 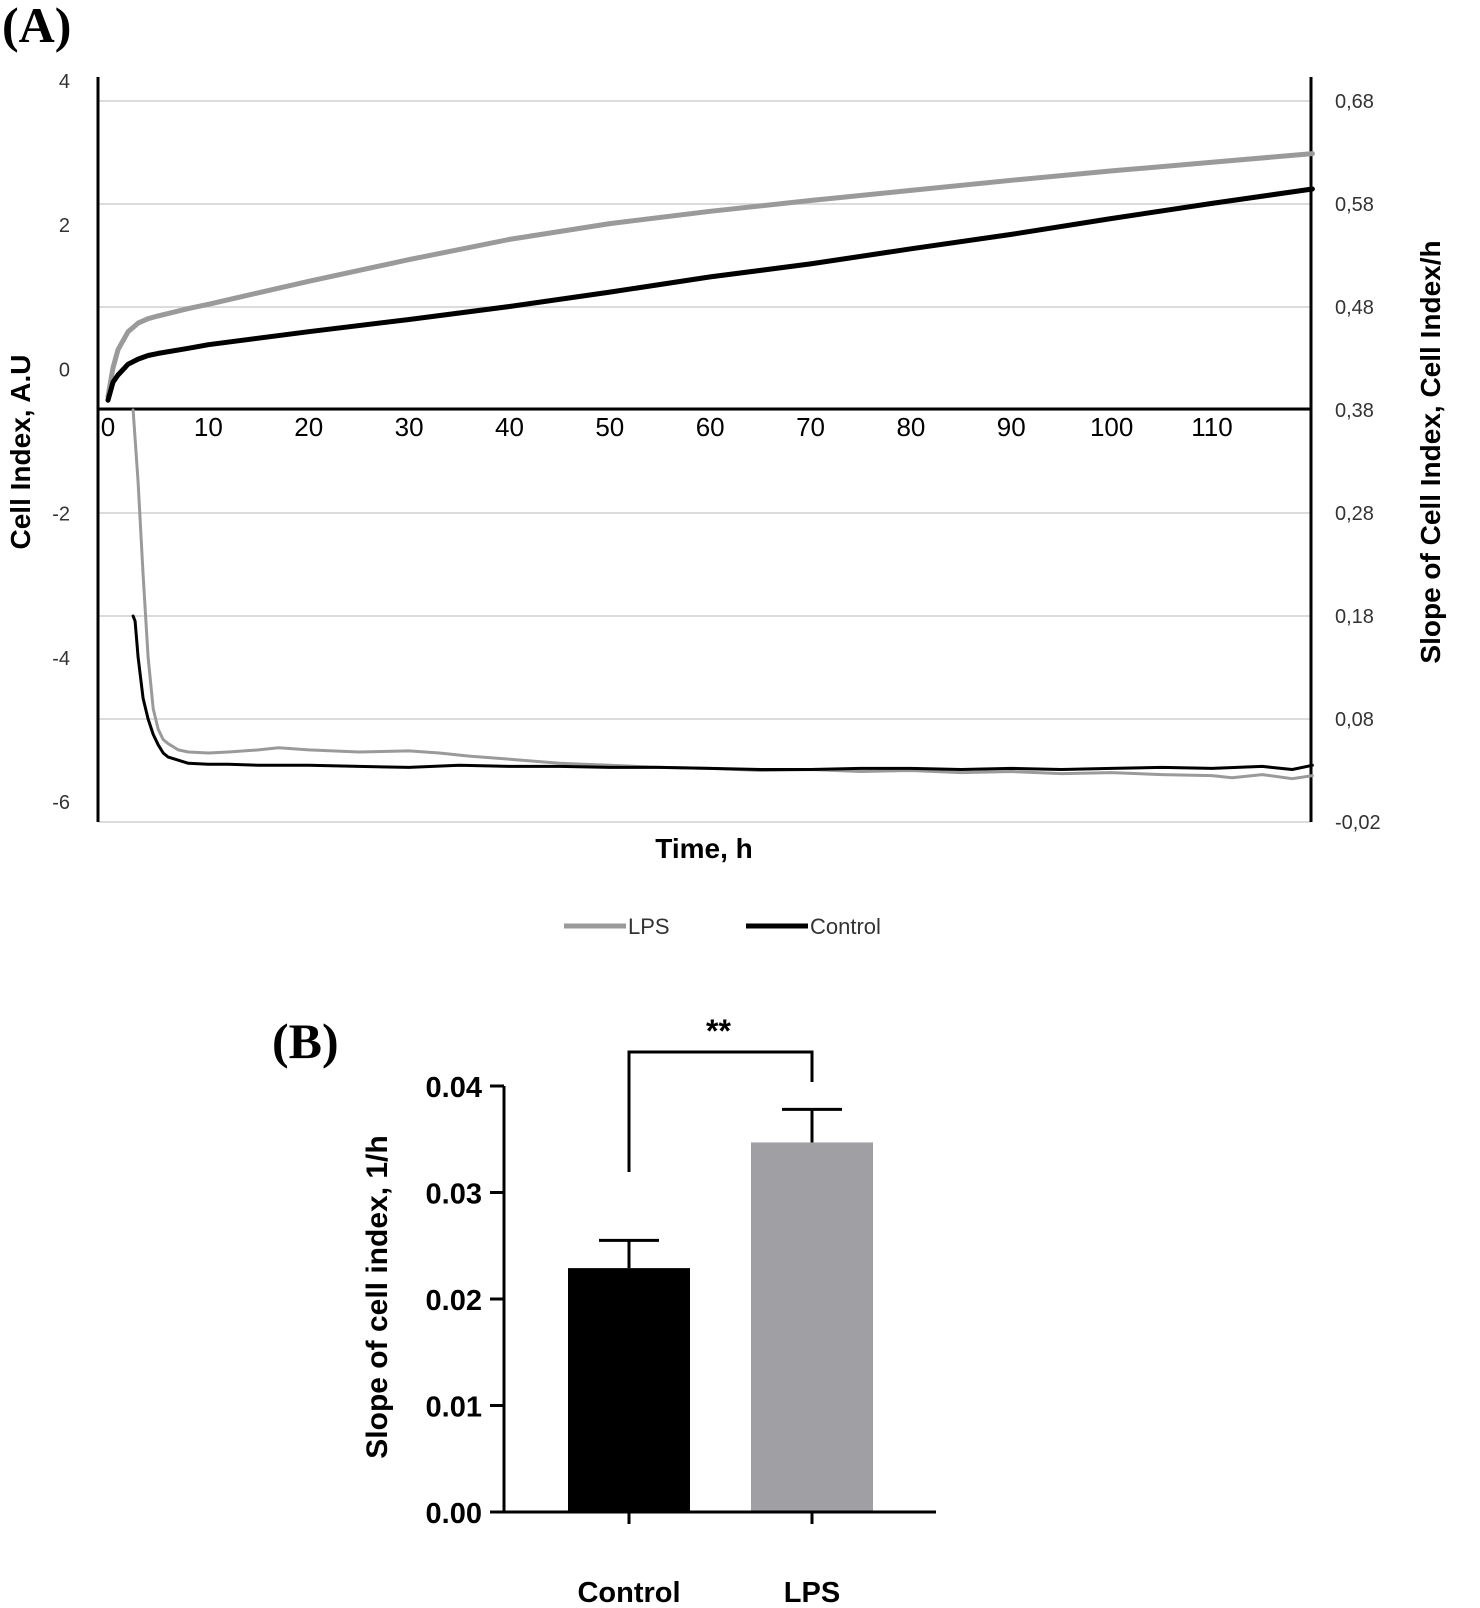 What do you see at coordinates (20, 451) in the screenshot?
I see `y-axis-title: Cell Index, A.U` at bounding box center [20, 451].